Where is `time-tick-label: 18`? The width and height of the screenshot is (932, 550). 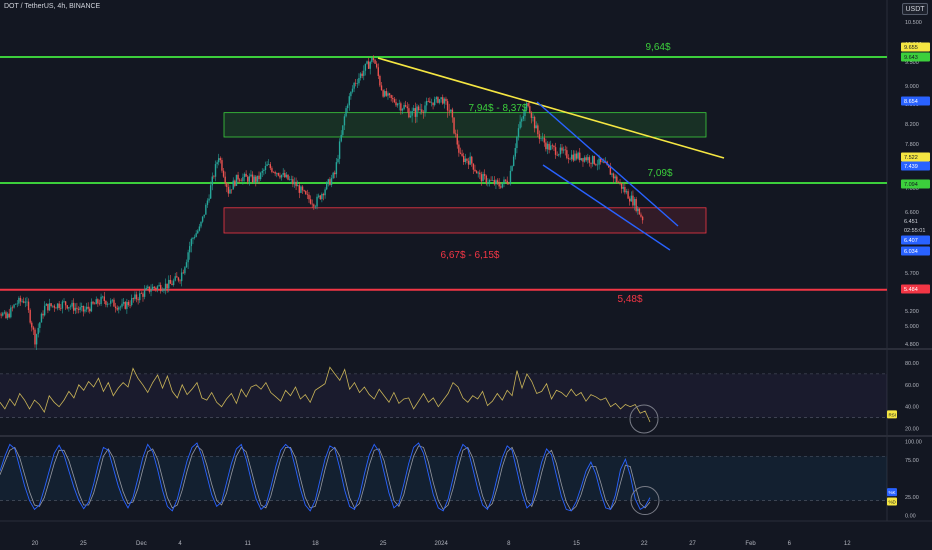 time-tick-label: 18 is located at coordinates (315, 544).